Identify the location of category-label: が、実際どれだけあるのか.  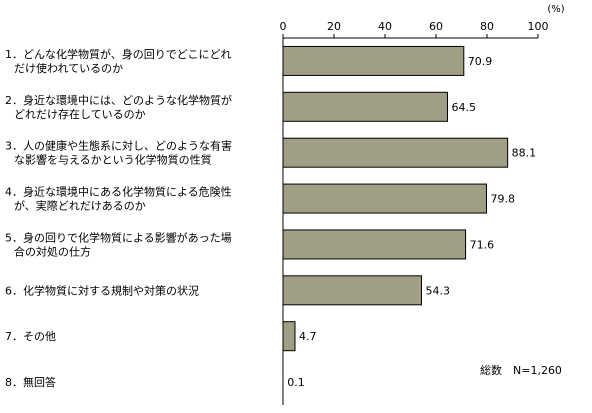
(80, 206).